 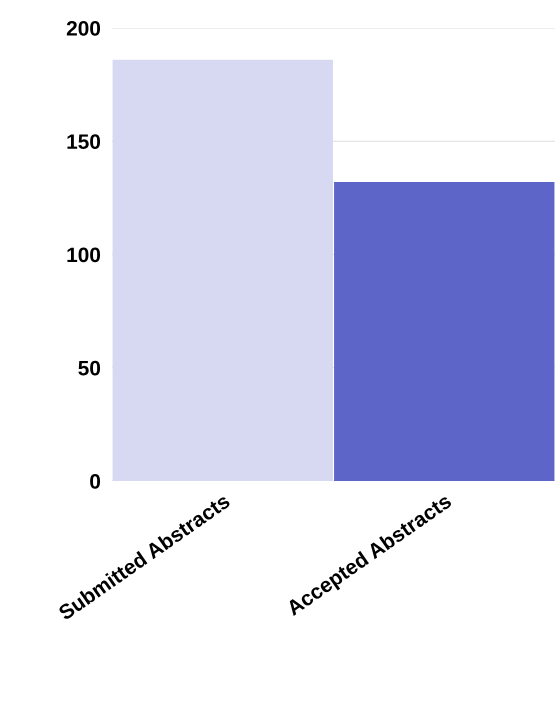 What do you see at coordinates (83, 142) in the screenshot?
I see `y-tick-label: 150` at bounding box center [83, 142].